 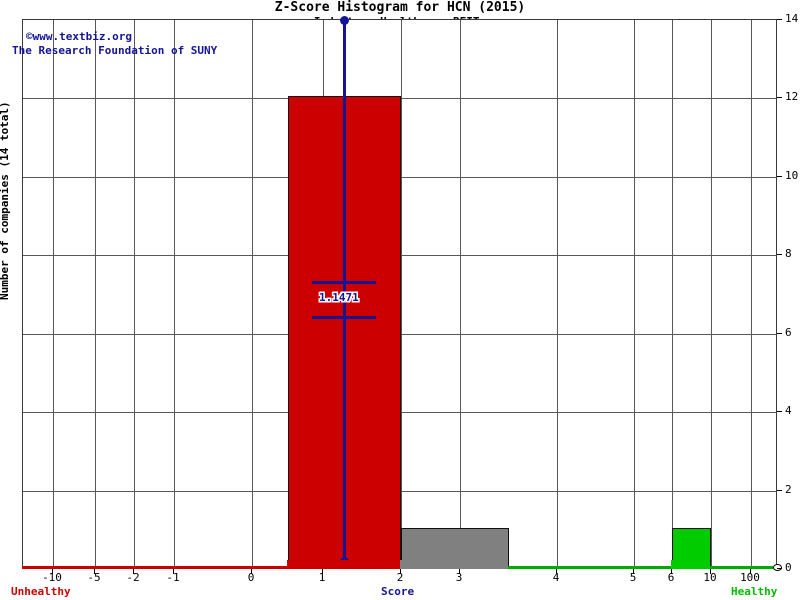 I want to click on x-axis-tick-label: 100, so click(x=750, y=577).